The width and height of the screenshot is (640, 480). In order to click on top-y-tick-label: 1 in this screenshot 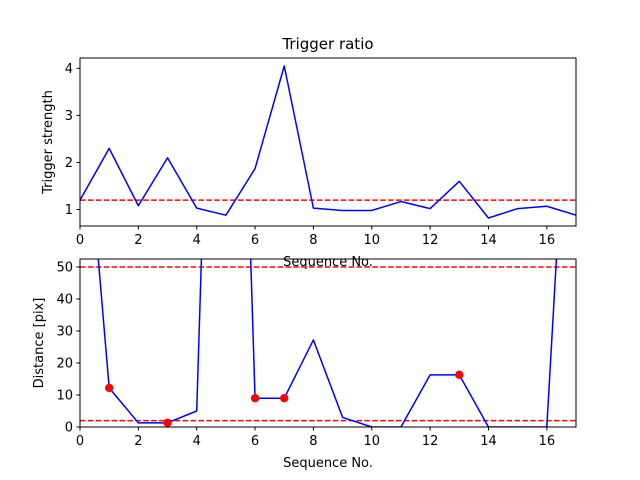, I will do `click(69, 210)`.